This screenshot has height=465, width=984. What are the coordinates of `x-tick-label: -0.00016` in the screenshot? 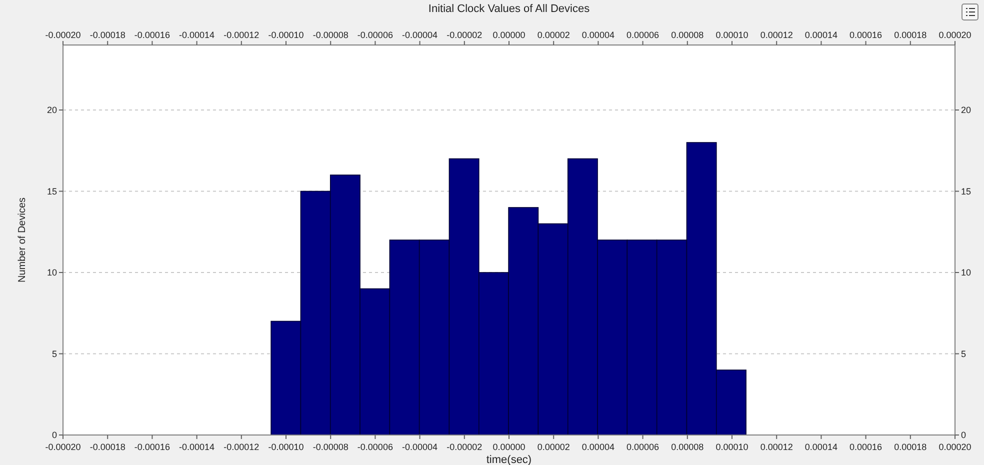 It's located at (152, 35).